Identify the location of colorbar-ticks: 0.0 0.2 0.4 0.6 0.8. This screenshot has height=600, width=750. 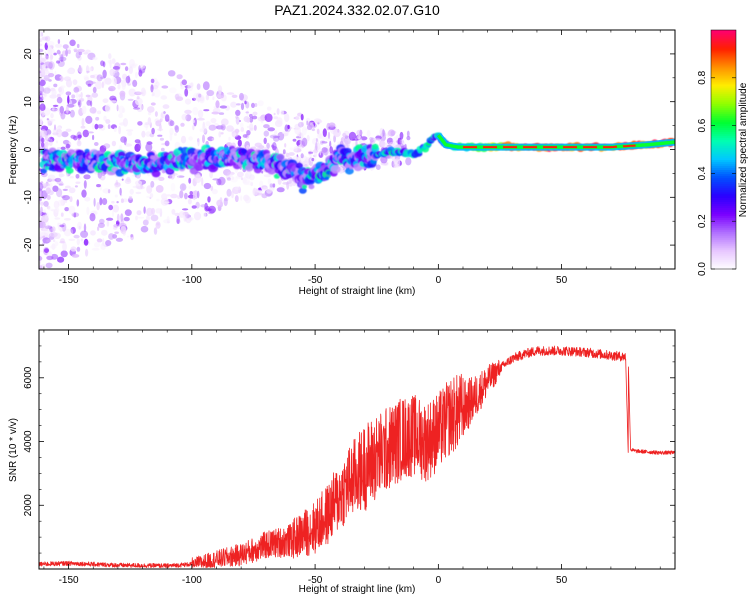
(716, 173).